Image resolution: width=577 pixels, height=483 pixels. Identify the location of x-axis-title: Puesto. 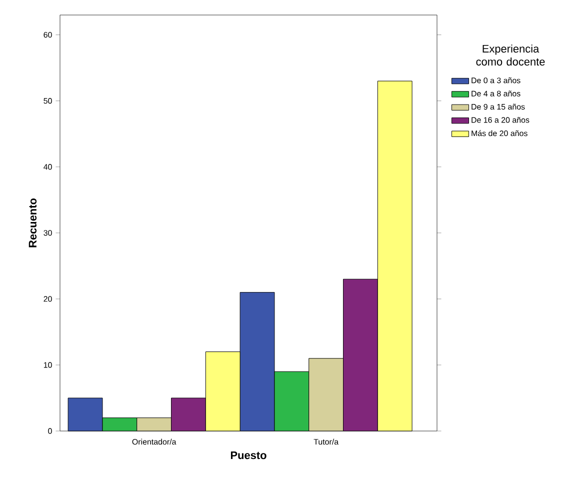
(248, 455).